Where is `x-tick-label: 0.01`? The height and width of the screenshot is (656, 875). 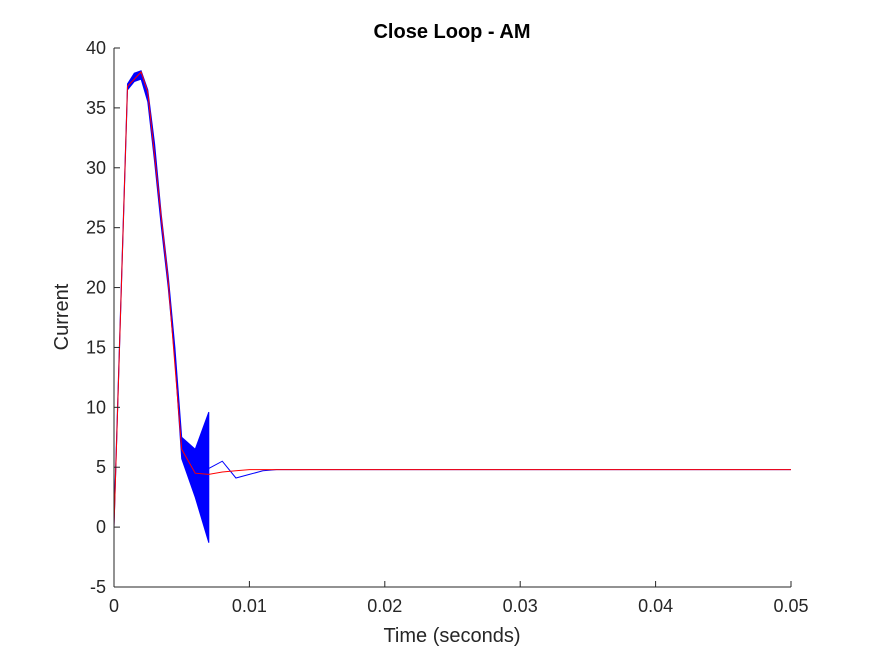 x-tick-label: 0.01 is located at coordinates (249, 606).